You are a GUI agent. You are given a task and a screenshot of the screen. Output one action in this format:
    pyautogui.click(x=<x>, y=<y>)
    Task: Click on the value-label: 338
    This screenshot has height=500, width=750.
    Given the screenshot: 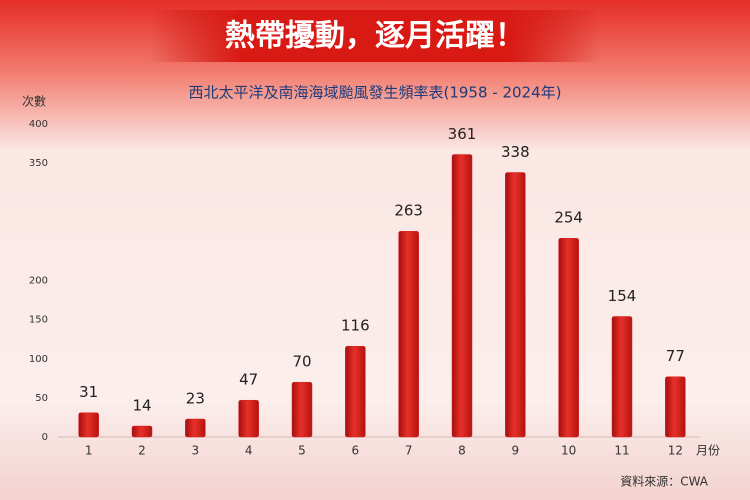 What is the action you would take?
    pyautogui.click(x=515, y=152)
    